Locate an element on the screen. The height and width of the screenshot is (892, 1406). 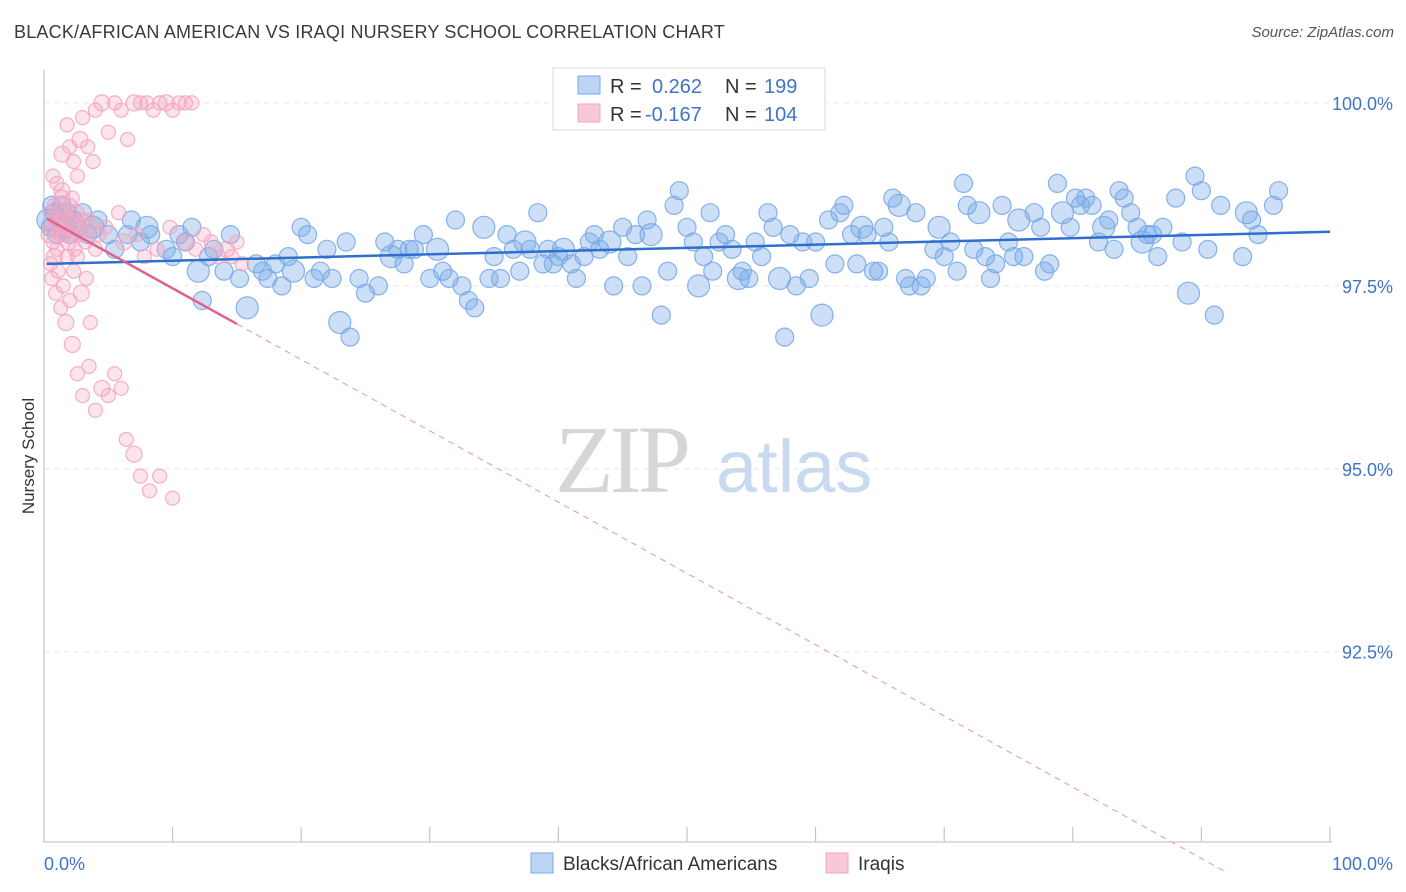
series-legend: Blacks/African Americans Iraqis is located at coordinates (717, 863).